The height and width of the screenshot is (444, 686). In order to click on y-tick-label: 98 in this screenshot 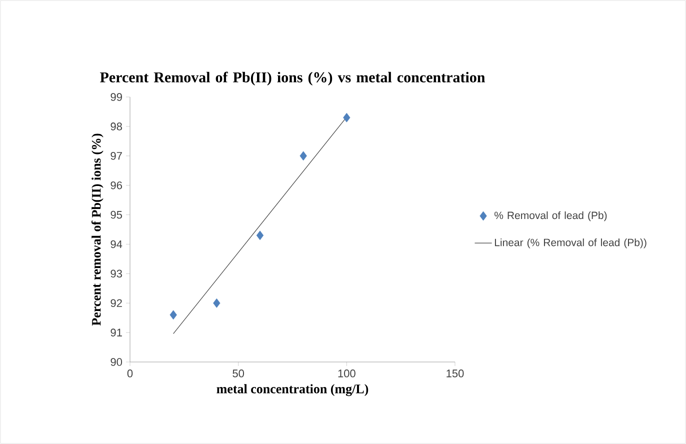, I will do `click(116, 126)`.